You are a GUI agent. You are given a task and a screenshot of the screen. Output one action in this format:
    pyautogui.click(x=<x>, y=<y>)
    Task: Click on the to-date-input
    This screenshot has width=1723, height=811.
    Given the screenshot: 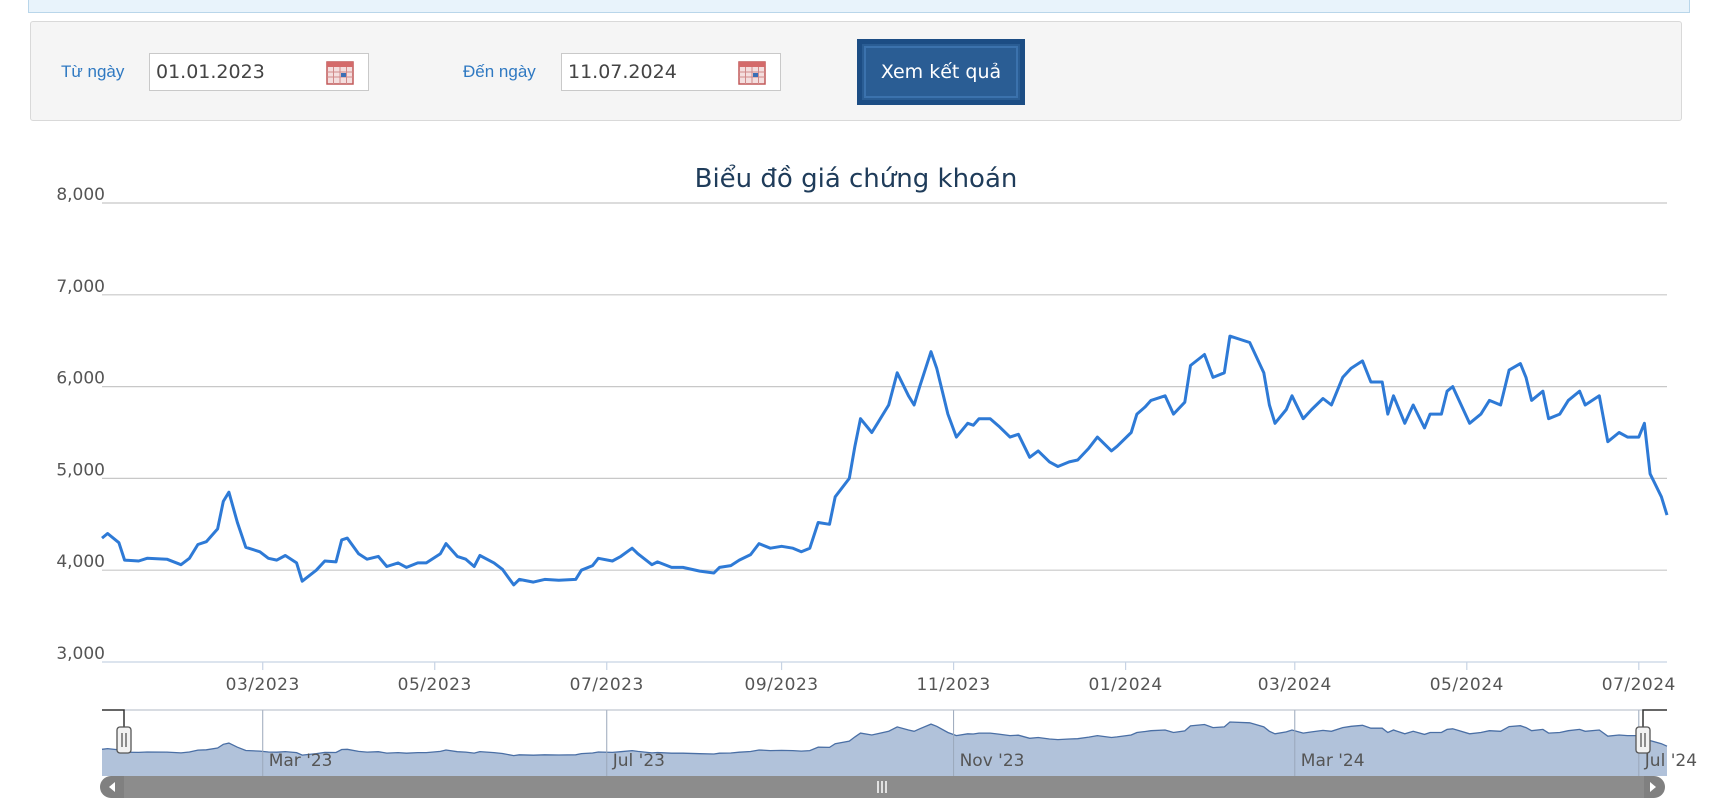 What is the action you would take?
    pyautogui.click(x=648, y=72)
    